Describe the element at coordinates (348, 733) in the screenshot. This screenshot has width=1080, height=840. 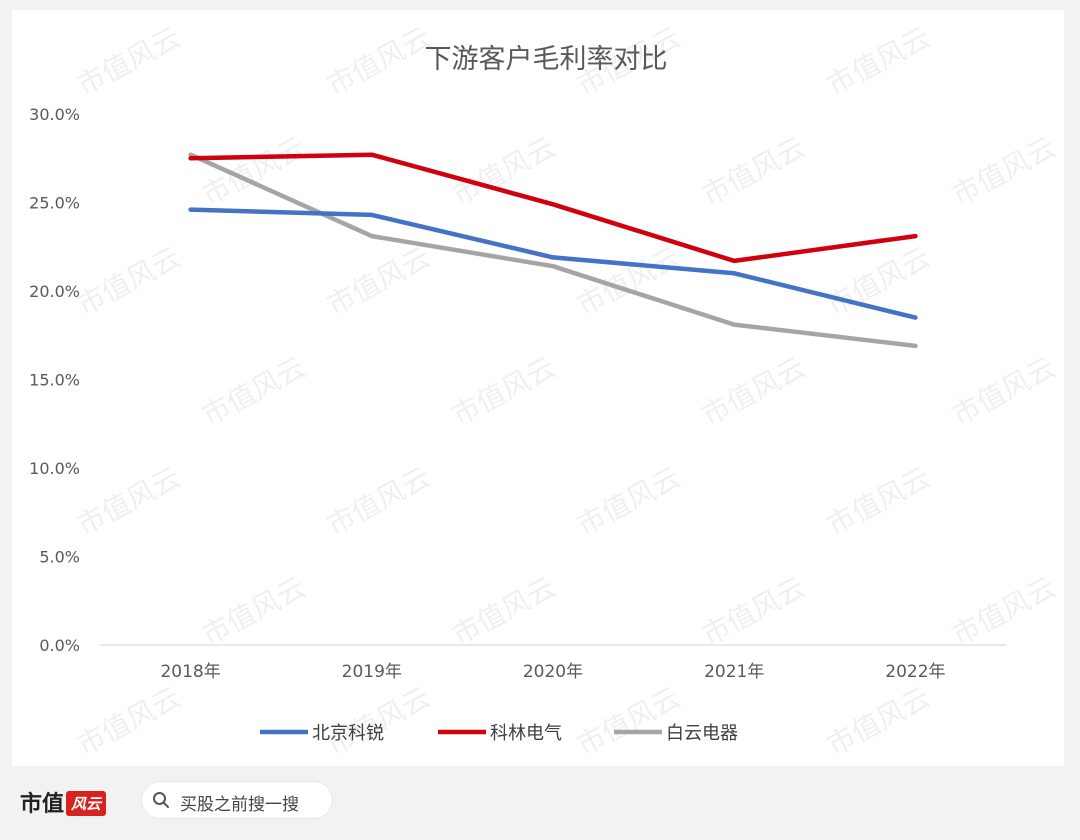
I see `legend-label: 北京科锐` at that location.